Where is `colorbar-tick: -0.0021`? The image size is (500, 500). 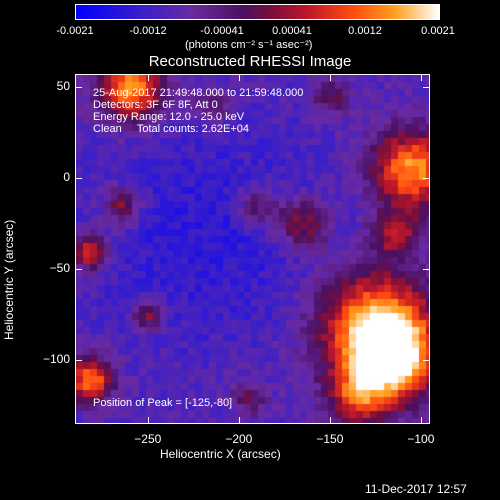 colorbar-tick: -0.0021 is located at coordinates (75, 31).